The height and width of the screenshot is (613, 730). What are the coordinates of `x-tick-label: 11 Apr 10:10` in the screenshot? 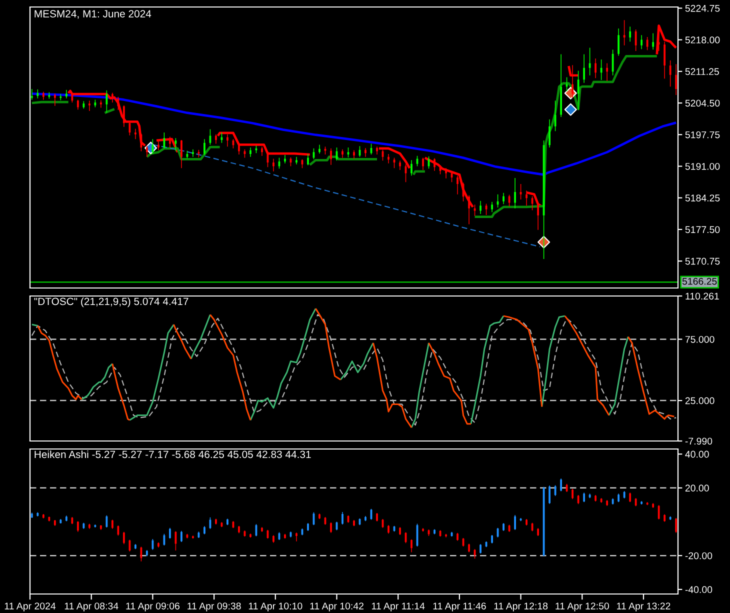 It's located at (275, 607).